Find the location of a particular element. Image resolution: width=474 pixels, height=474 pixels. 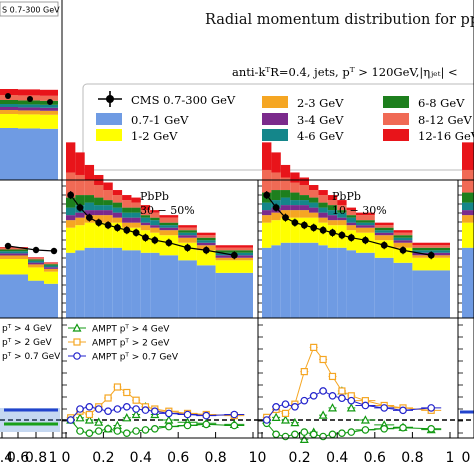

pbpb-10-30-centrality-label: 10 − 30% is located at coordinates (359, 210).